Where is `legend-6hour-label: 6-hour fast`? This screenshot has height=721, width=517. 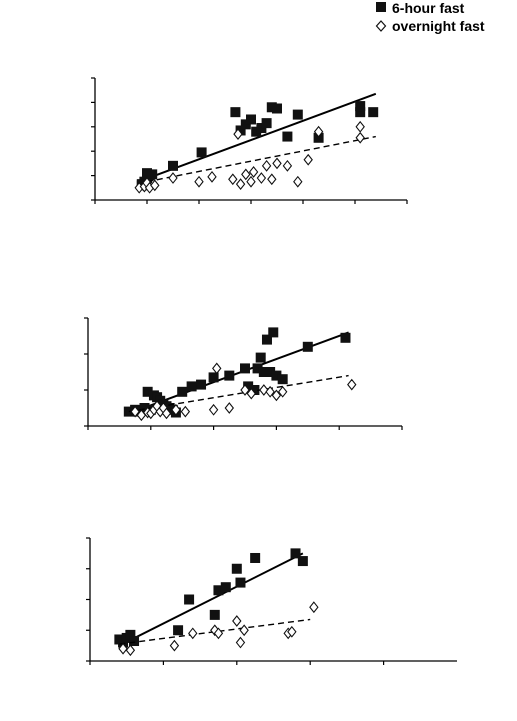
legend-6hour-label: 6-hour fast is located at coordinates (428, 8).